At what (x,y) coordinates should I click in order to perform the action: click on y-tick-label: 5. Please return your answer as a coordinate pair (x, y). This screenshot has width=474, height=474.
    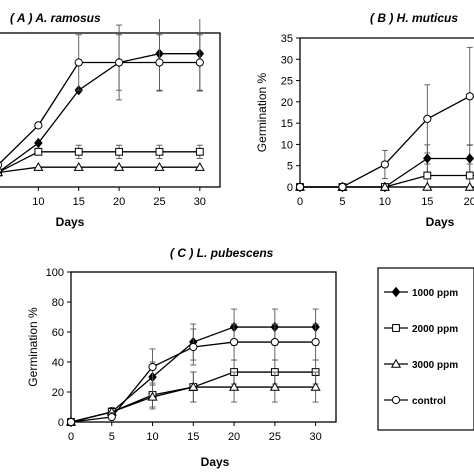
    Looking at the image, I should click on (290, 167).